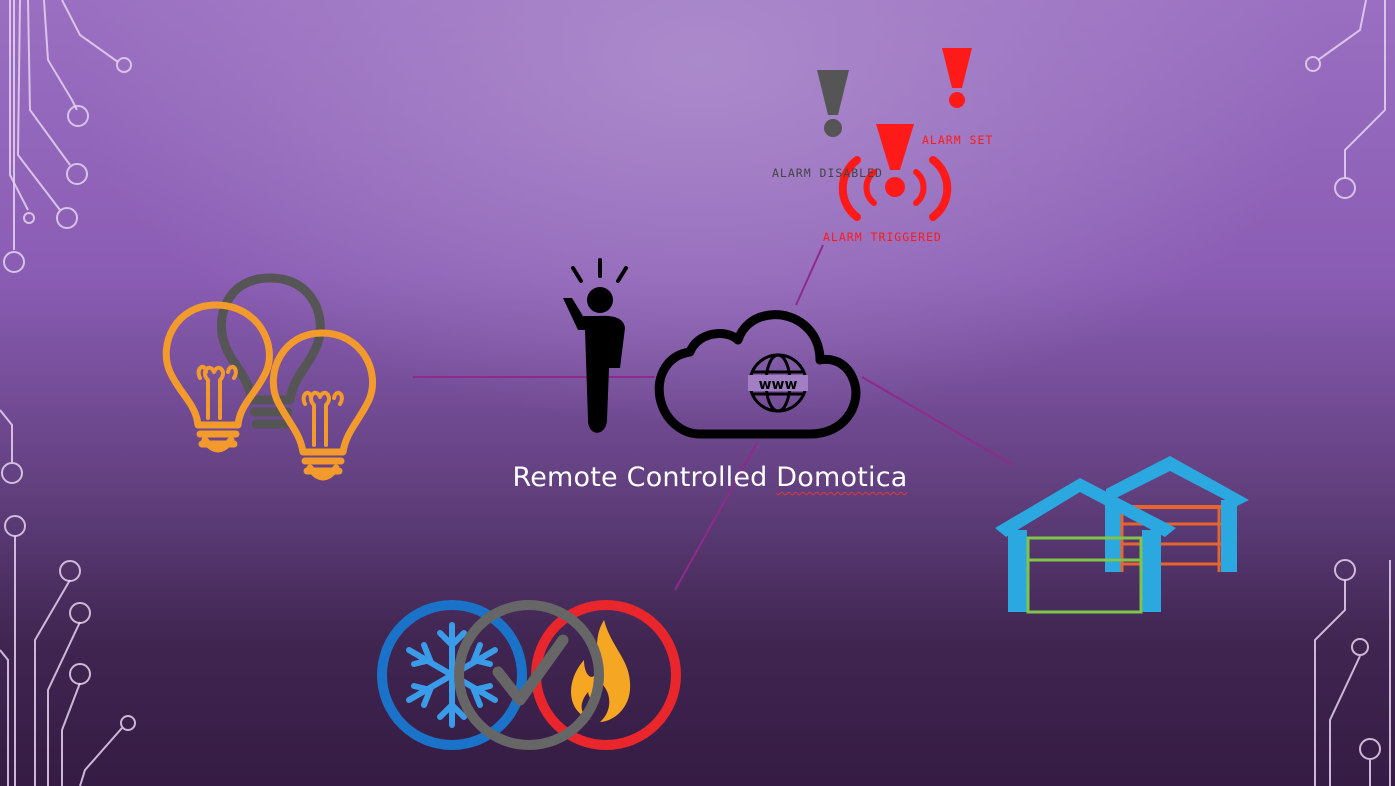 This screenshot has width=1395, height=786. I want to click on alarm-triggered-icon, so click(895, 172).